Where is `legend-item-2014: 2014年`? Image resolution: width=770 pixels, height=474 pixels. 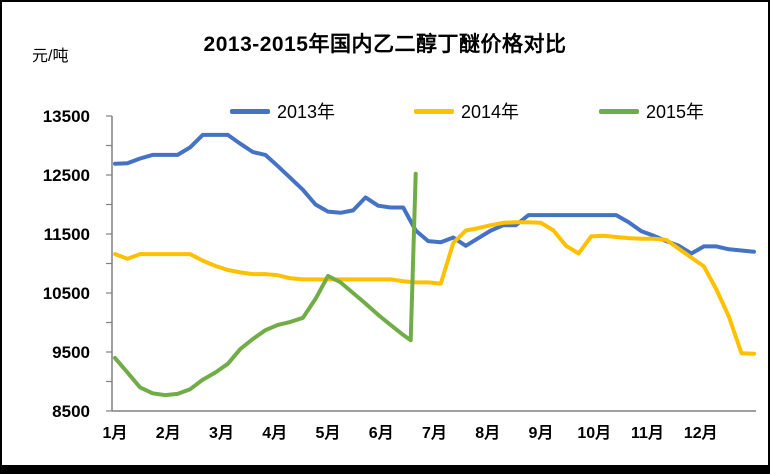
legend-item-2014: 2014年 is located at coordinates (466, 111).